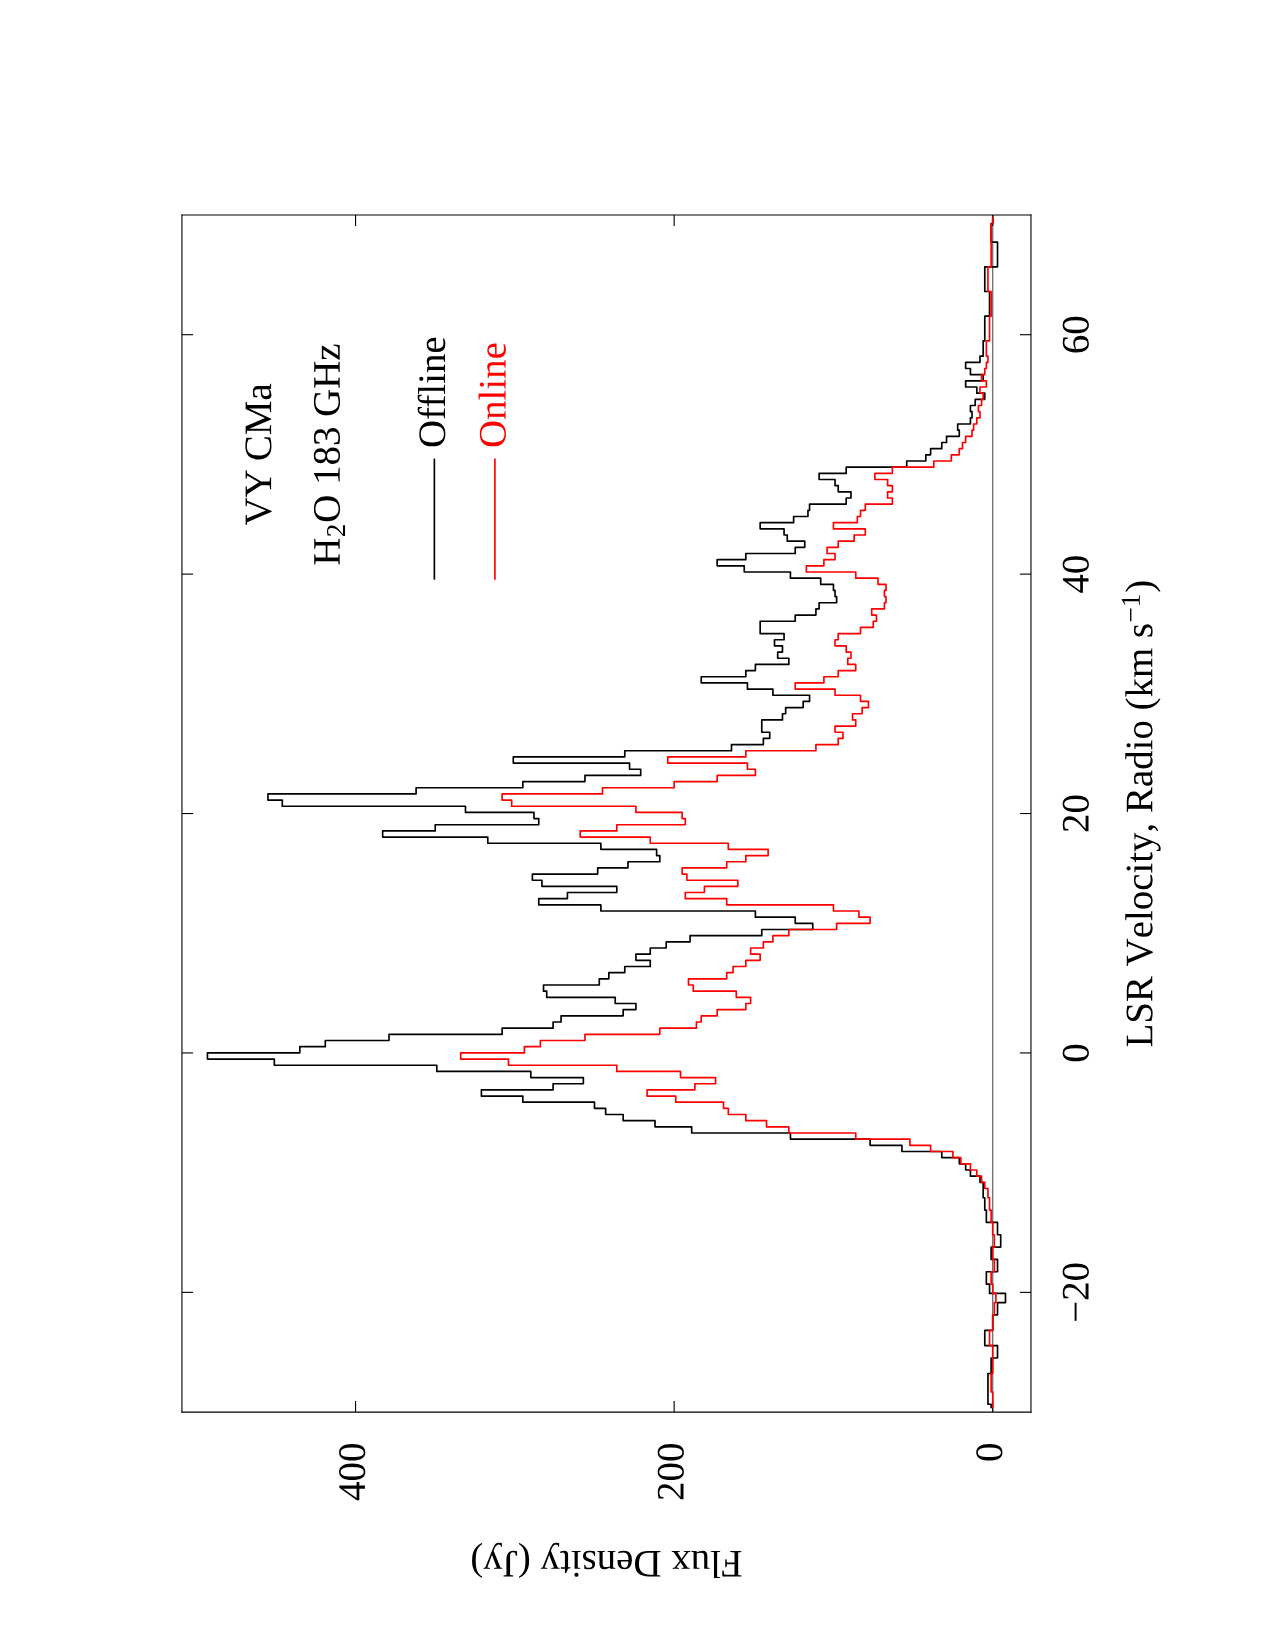  I want to click on text: Online, so click(492, 395).